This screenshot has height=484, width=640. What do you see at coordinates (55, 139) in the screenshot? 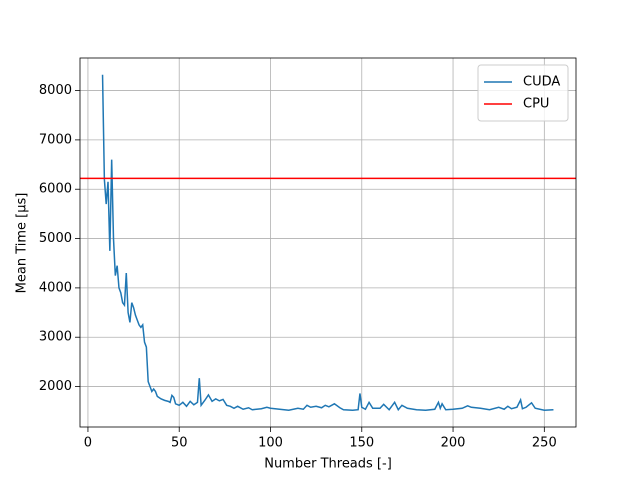
I see `y-tick-label: 7000` at bounding box center [55, 139].